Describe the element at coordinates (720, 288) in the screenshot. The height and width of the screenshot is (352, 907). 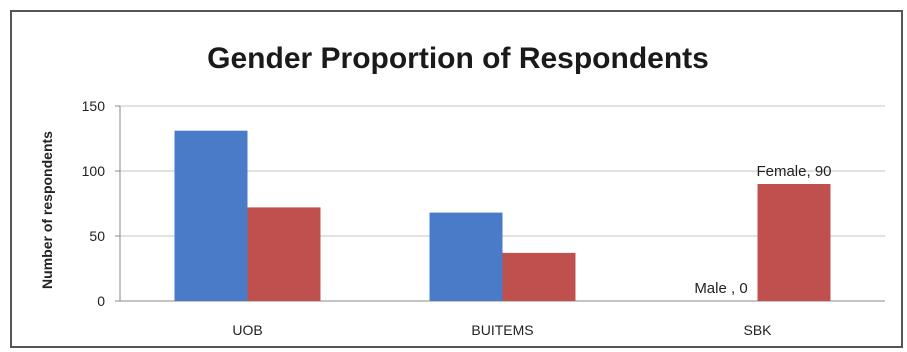
I see `data-label: Male , 0` at that location.